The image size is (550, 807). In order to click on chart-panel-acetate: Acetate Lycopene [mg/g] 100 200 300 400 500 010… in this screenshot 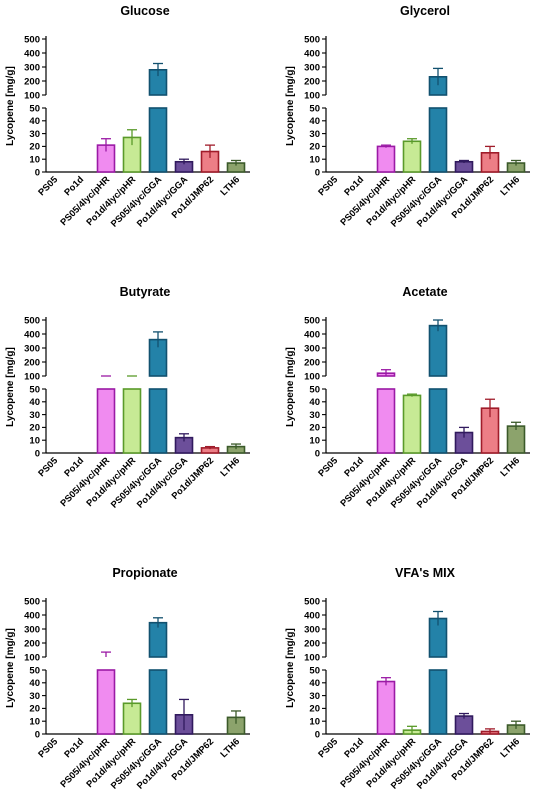, I will do `click(407, 397)`.